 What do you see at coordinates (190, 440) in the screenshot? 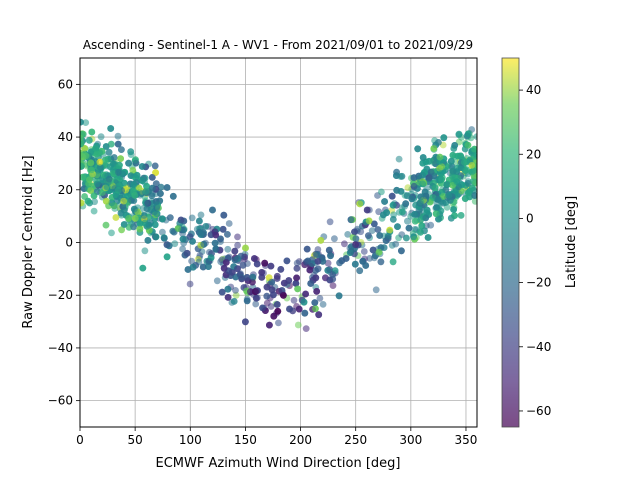
I see `x-tick-label: 100` at bounding box center [190, 440].